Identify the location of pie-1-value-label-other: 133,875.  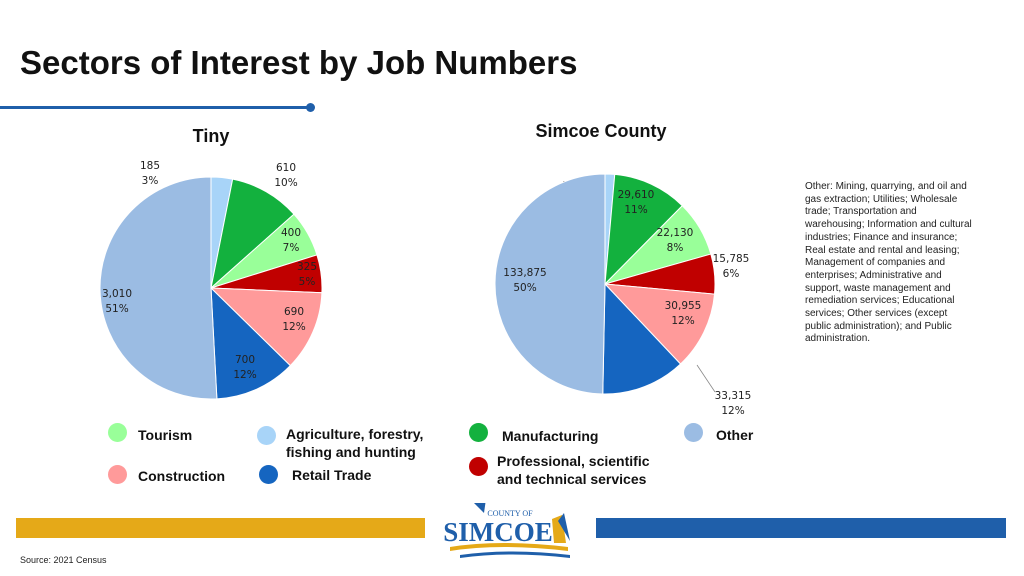
(524, 273).